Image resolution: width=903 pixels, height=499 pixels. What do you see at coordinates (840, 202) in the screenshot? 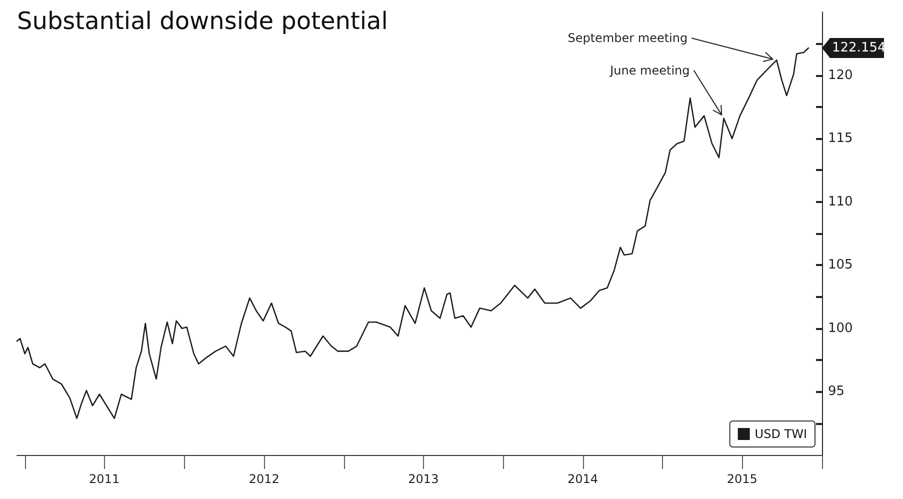
I see `y-tick-label: 110` at bounding box center [840, 202].